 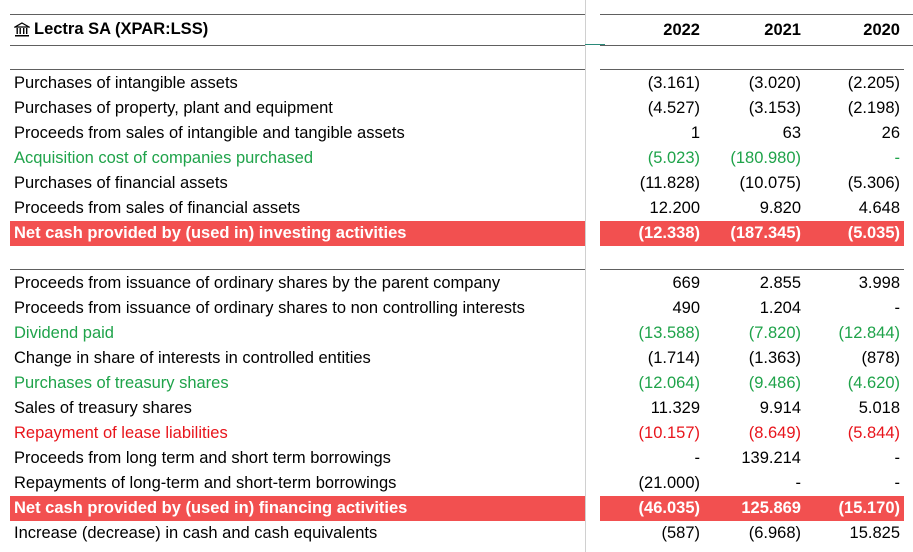 I want to click on value-2021: -, so click(x=798, y=483).